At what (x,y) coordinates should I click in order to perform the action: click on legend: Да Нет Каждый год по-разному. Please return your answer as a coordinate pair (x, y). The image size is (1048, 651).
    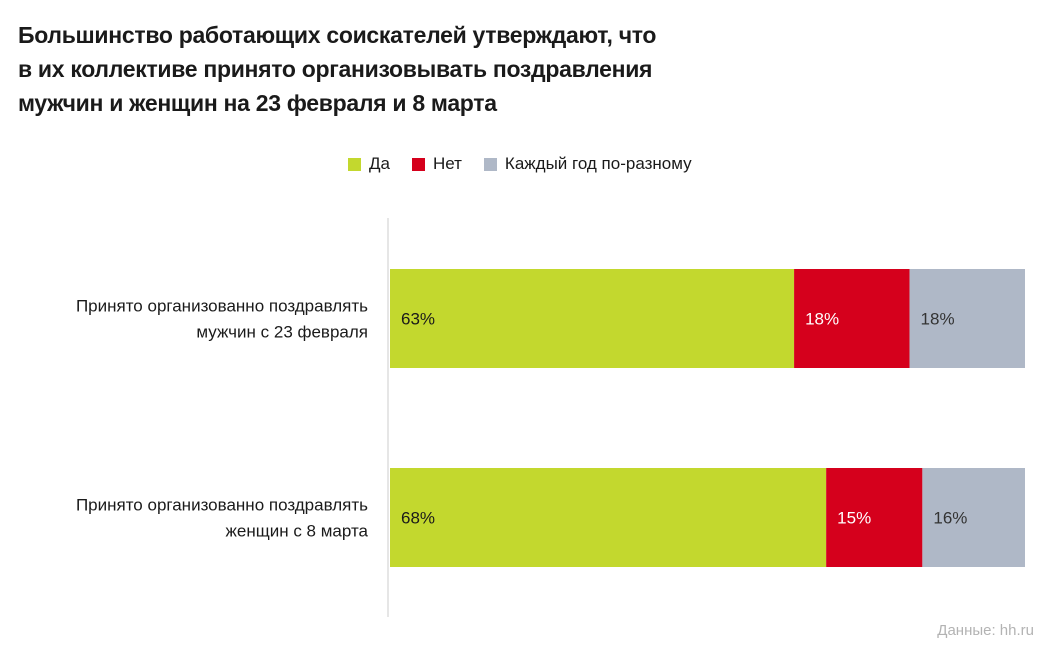
    Looking at the image, I should click on (531, 164).